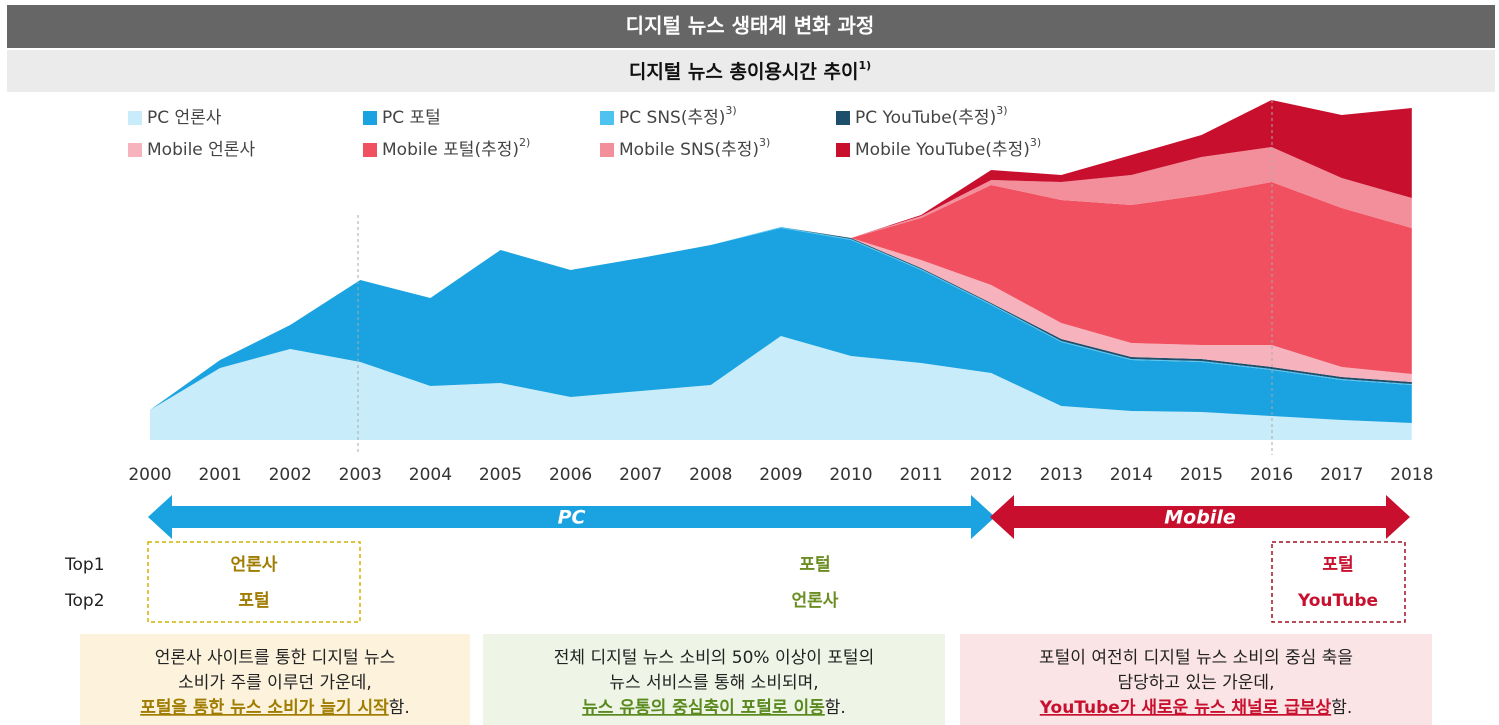 The height and width of the screenshot is (725, 1499). Describe the element at coordinates (942, 150) in the screenshot. I see `legend-label: Mobile YouTube(추정)` at that location.